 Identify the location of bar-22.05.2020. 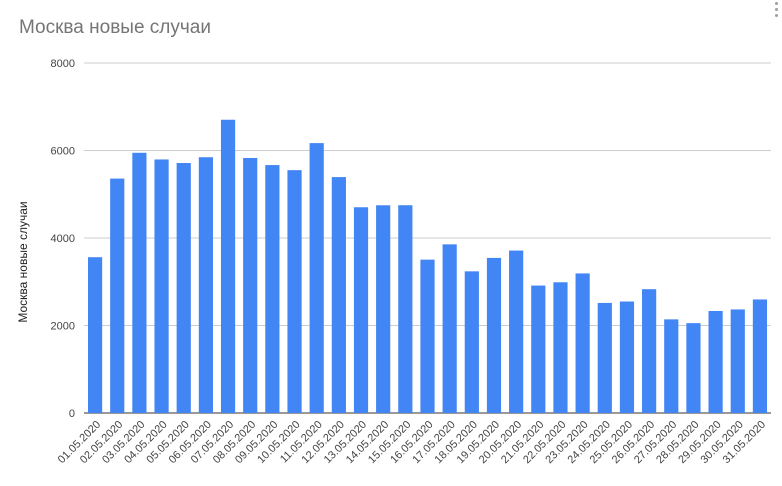
(560, 347).